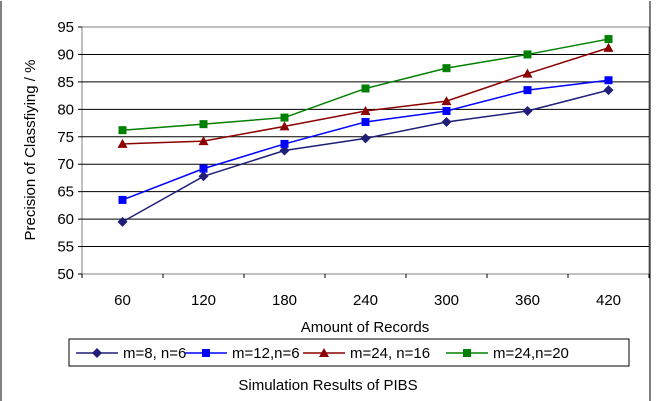  Describe the element at coordinates (154, 353) in the screenshot. I see `legend-label: m=8, n=6` at that location.